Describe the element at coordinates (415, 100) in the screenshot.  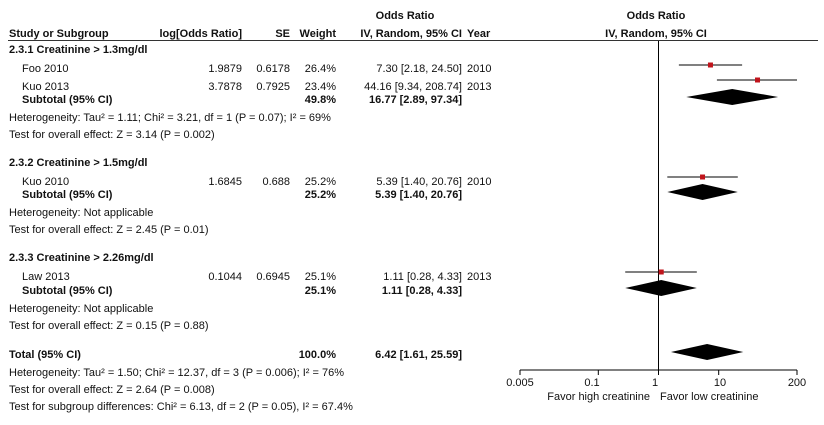
I see `subtotal-ci: 16.77 [2.89, 97.34]` at that location.